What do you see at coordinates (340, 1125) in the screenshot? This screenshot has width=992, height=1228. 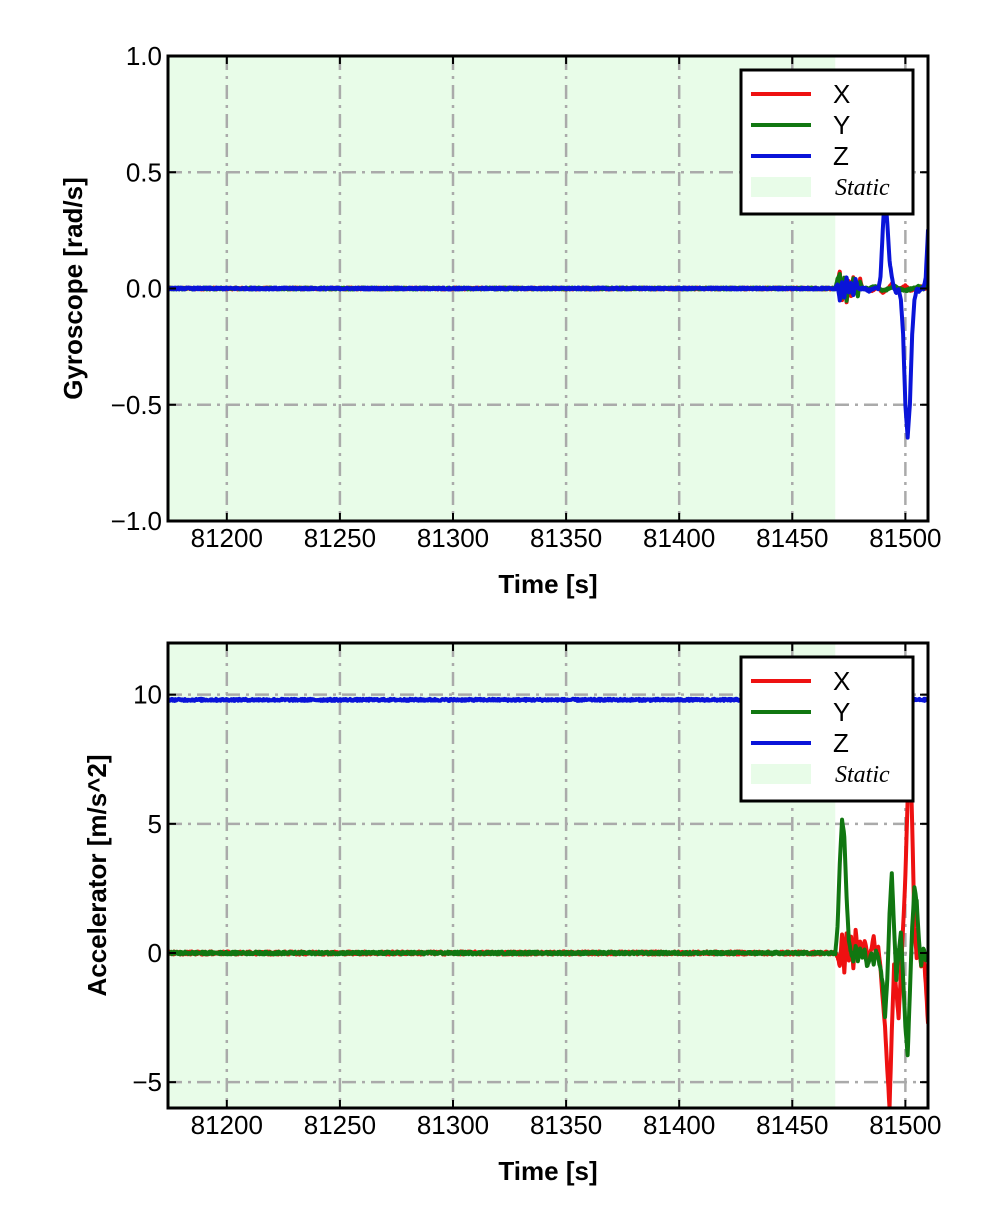 I see `accel-x-tick-label-1: 81250` at bounding box center [340, 1125].